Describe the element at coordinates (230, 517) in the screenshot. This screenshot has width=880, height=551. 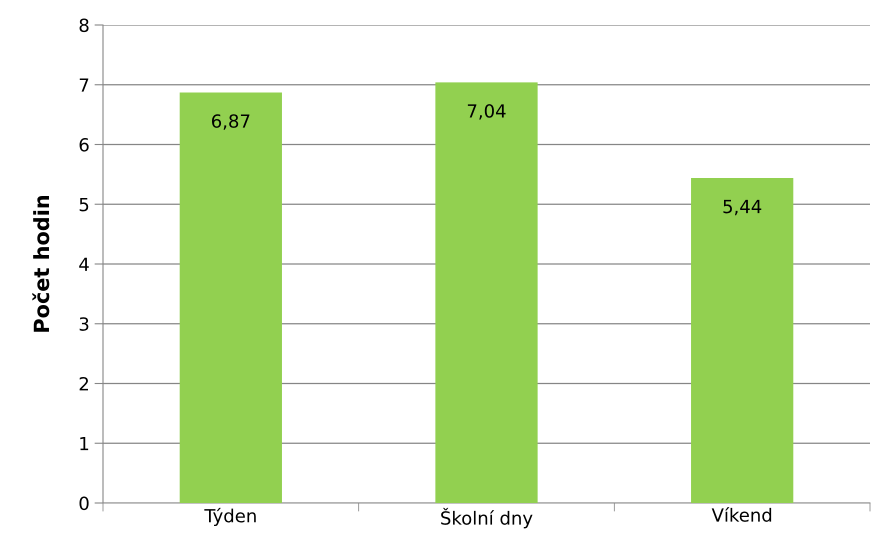
I see `x-tick-label: Týden` at that location.